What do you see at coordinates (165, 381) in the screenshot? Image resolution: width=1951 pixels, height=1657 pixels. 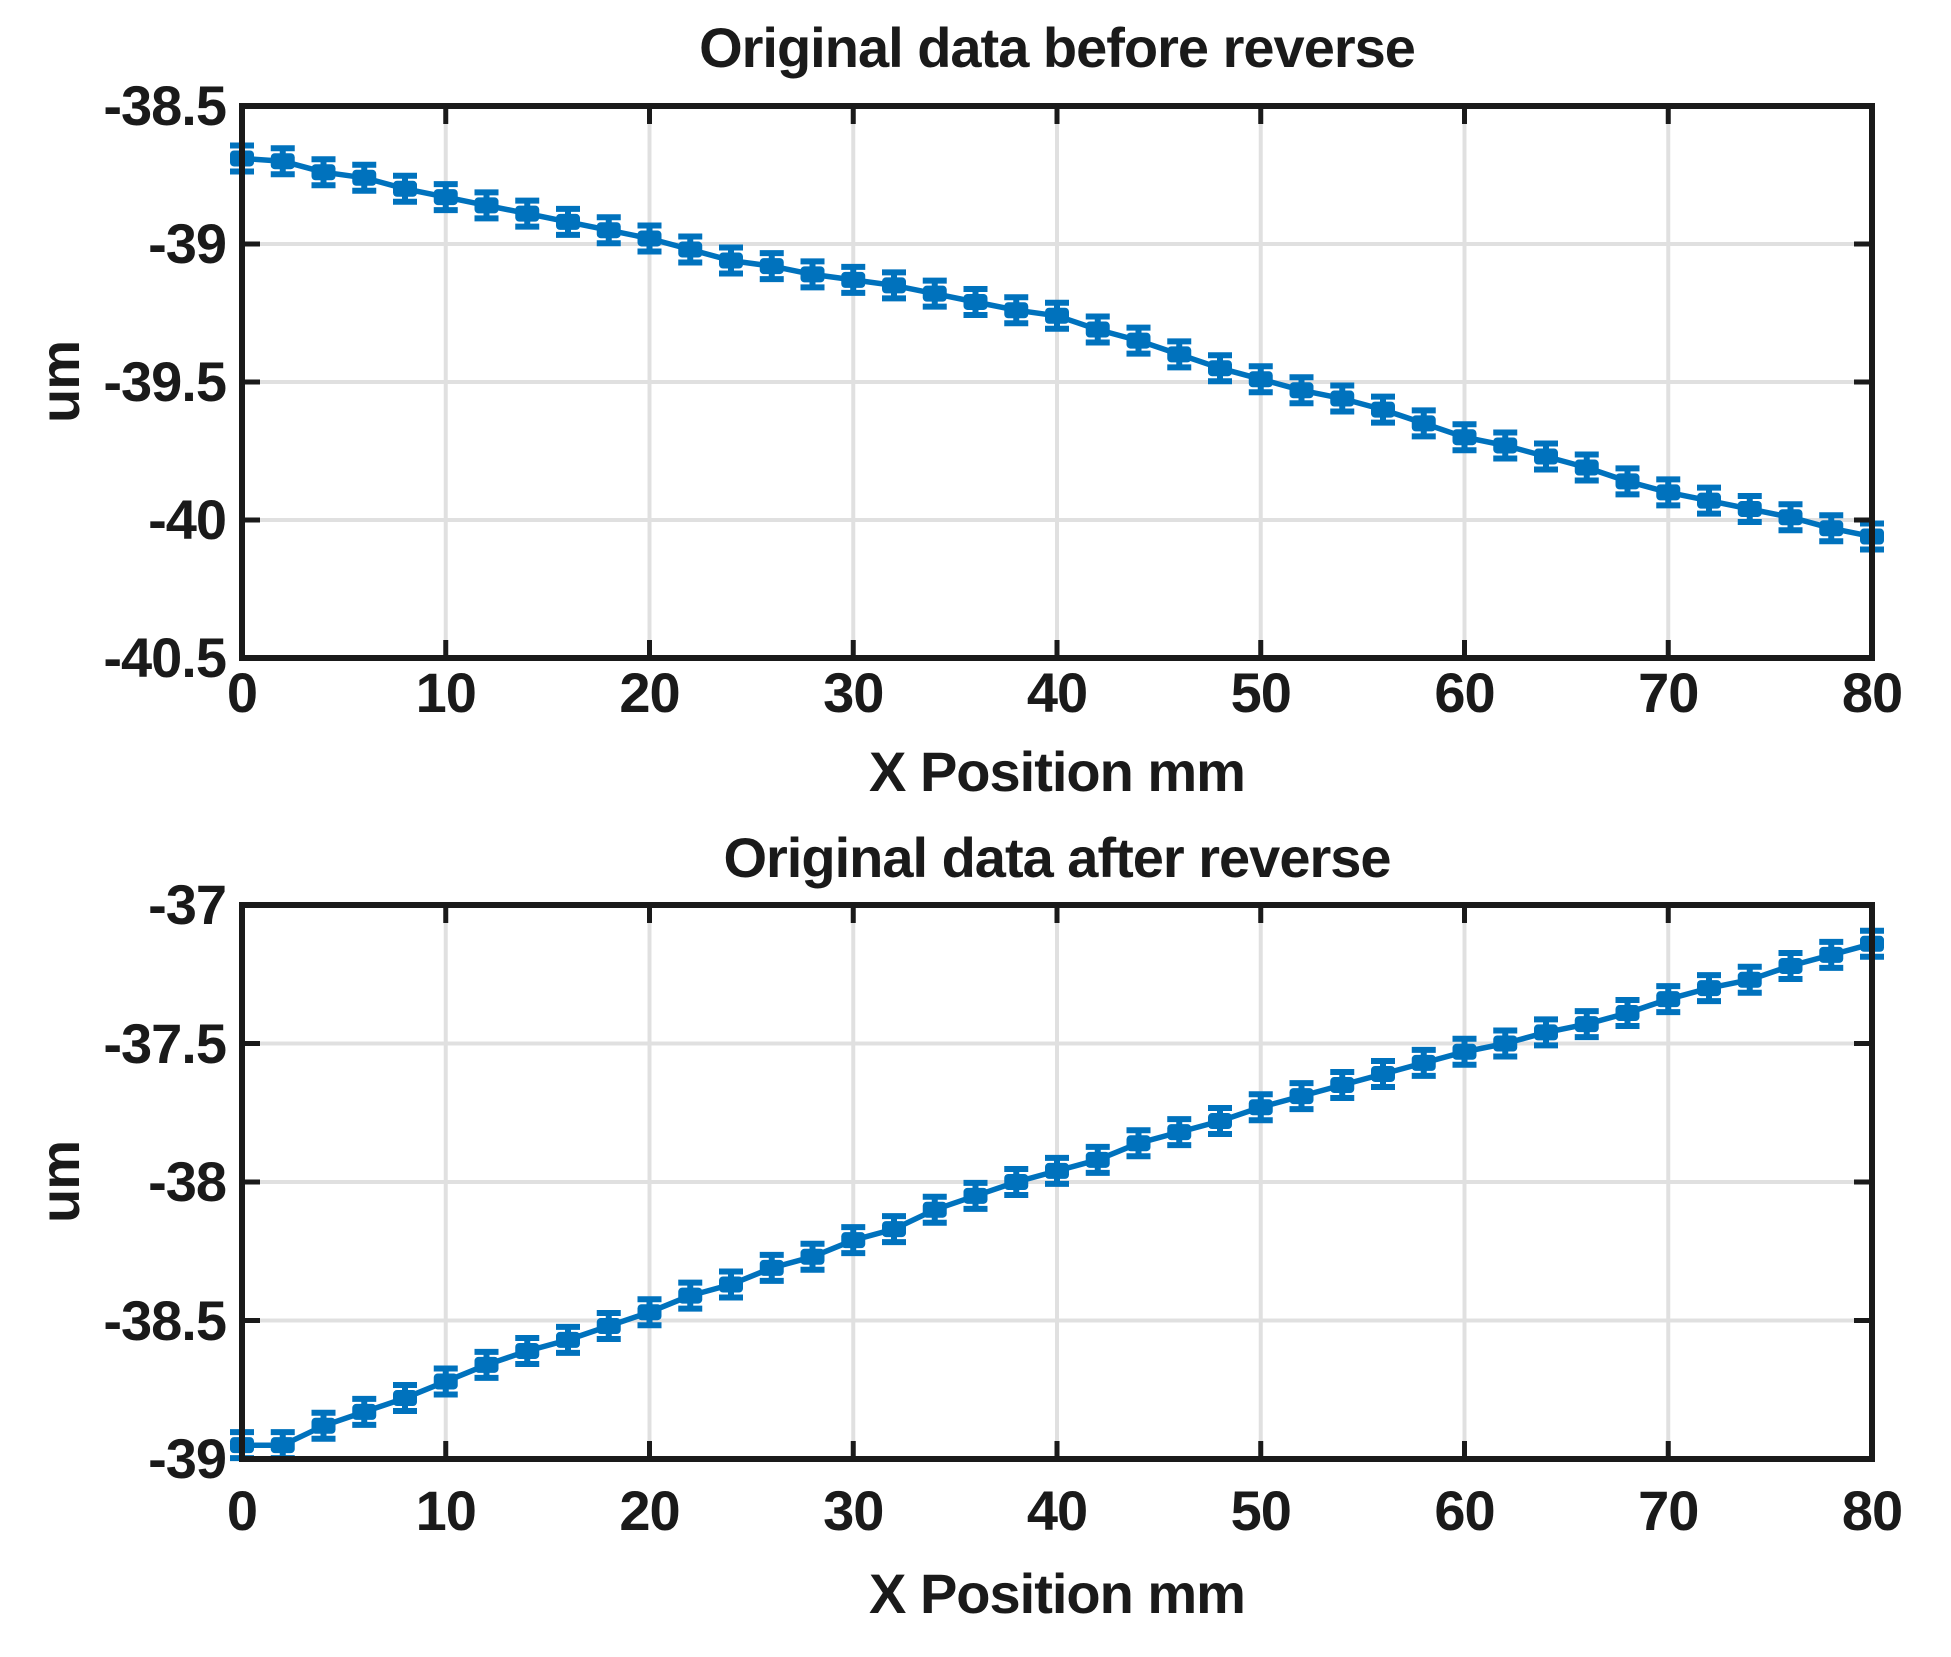 I see `y-tick-label: -39.5` at bounding box center [165, 381].